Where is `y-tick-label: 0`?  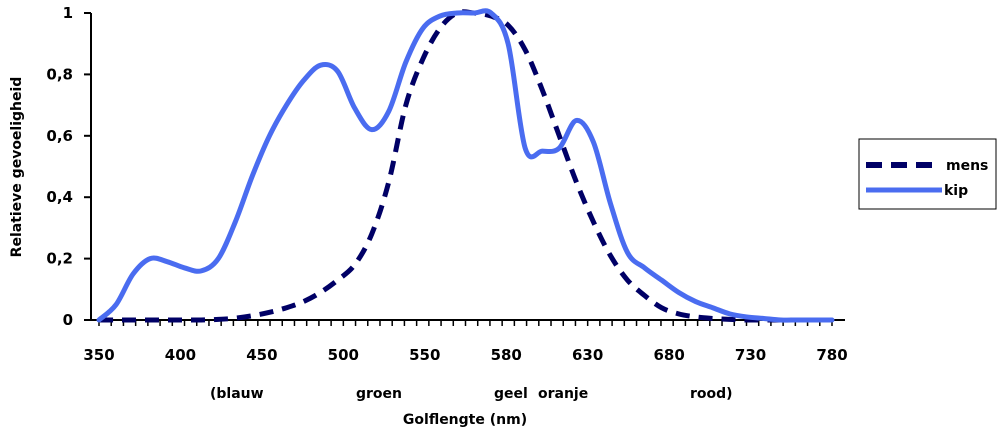 y-tick-label: 0 is located at coordinates (68, 320).